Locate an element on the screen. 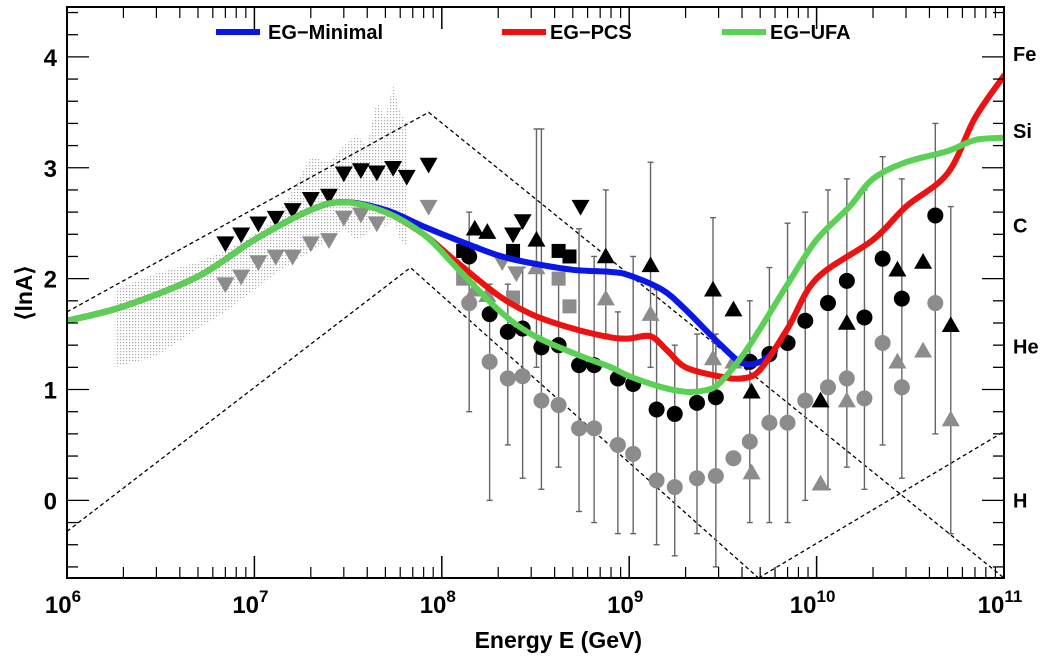 This screenshot has width=1051, height=657. legend-label: EG−PCS is located at coordinates (591, 33).